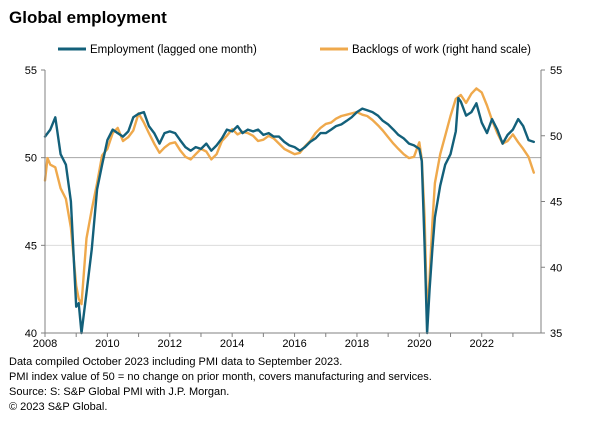  What do you see at coordinates (357, 344) in the screenshot?
I see `x-tick-label: 2018` at bounding box center [357, 344].